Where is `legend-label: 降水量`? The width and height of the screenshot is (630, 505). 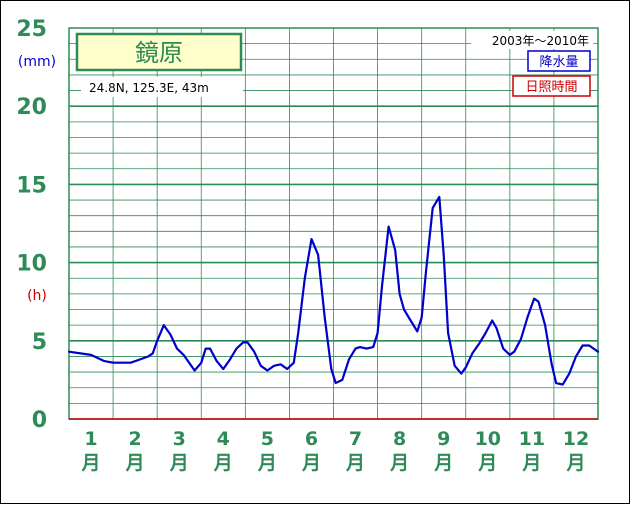 legend-label: 降水量 is located at coordinates (558, 62).